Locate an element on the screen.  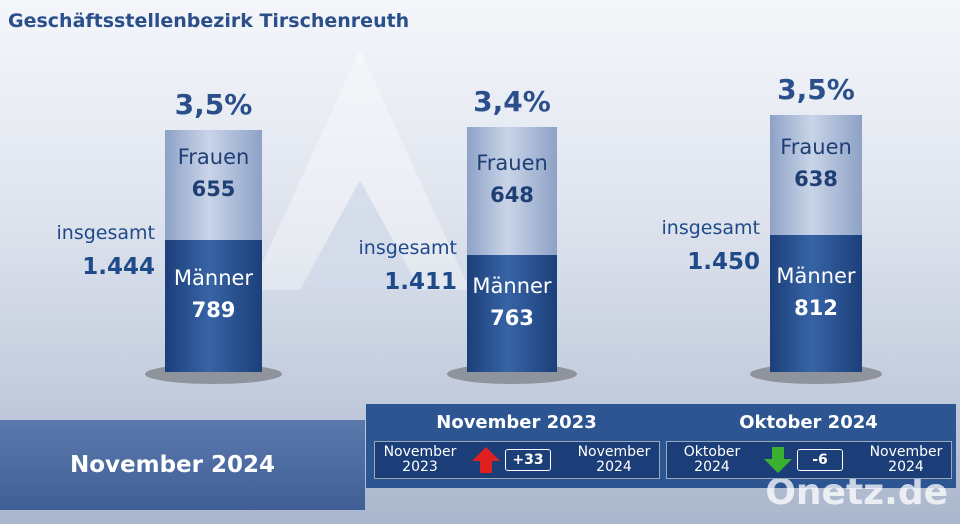
women-value: 638 is located at coordinates (816, 179).